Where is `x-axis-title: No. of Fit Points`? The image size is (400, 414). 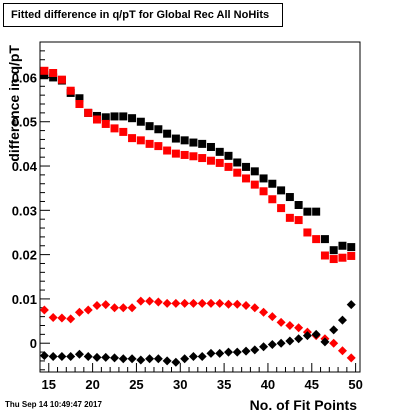 x-axis-title: No. of Fit Points is located at coordinates (304, 405).